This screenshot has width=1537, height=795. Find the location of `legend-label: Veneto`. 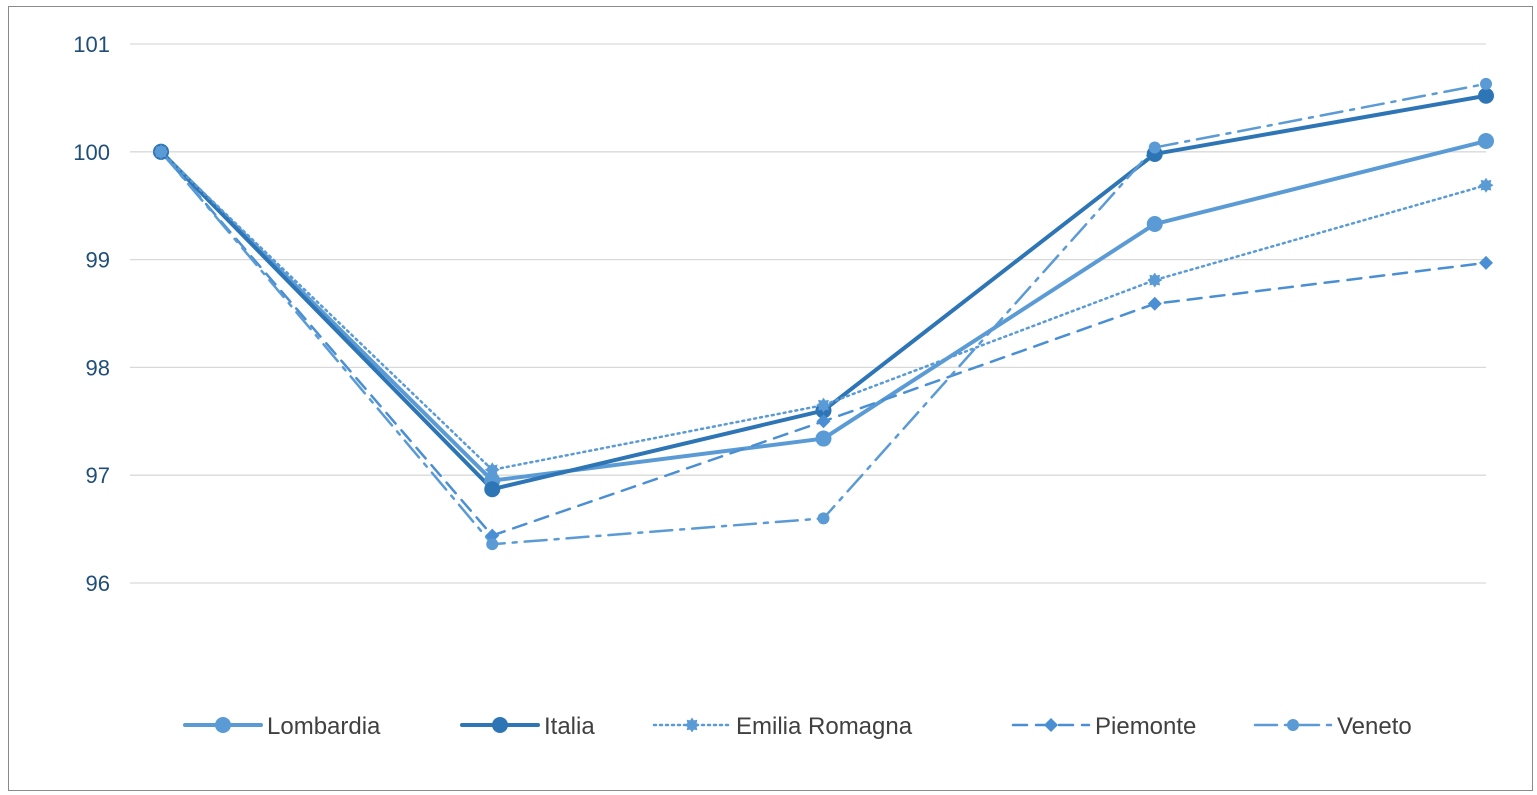

legend-label: Veneto is located at coordinates (1374, 726).